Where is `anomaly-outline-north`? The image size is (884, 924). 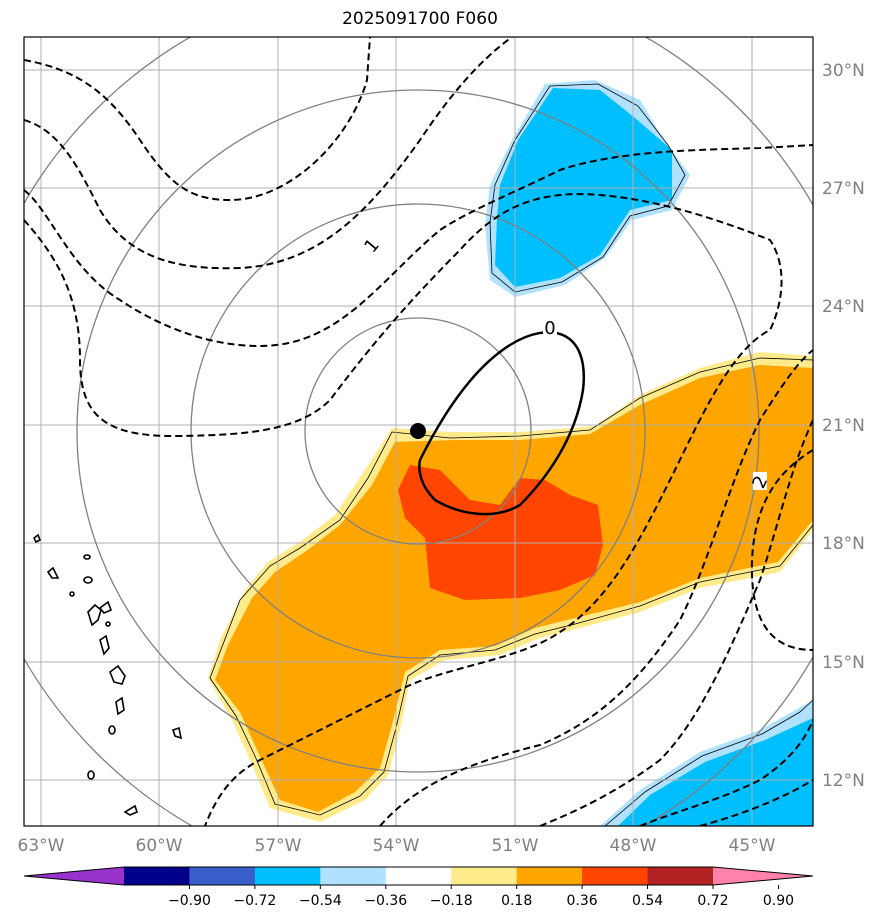 anomaly-outline-north is located at coordinates (587, 188).